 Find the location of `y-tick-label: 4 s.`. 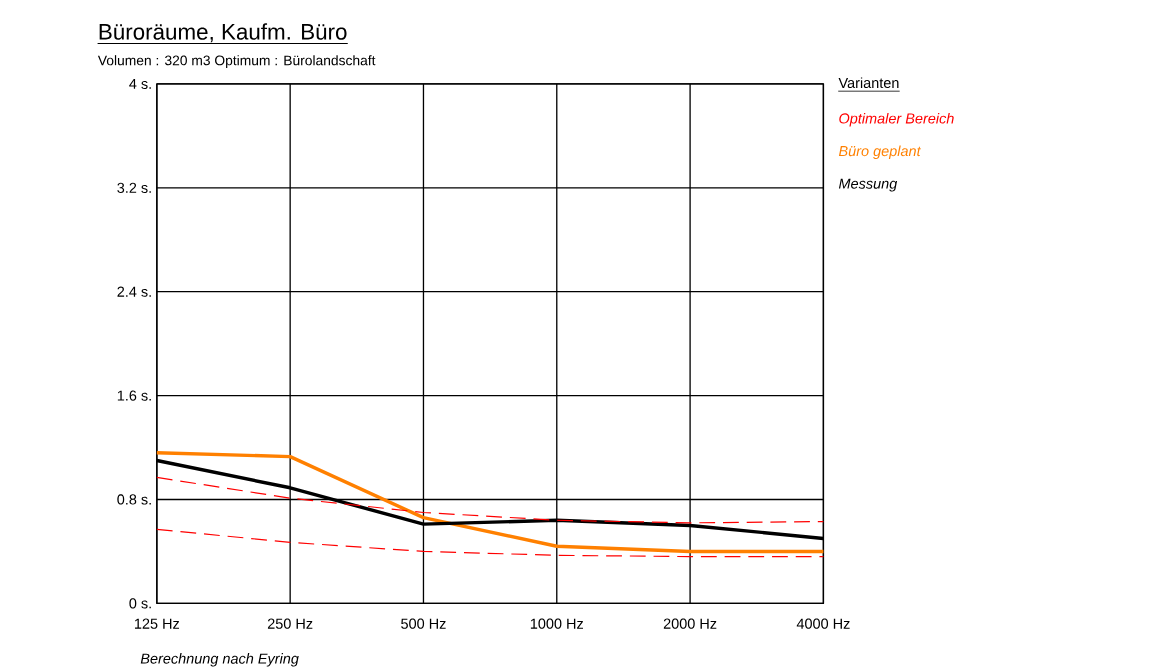

y-tick-label: 4 s. is located at coordinates (140, 84).